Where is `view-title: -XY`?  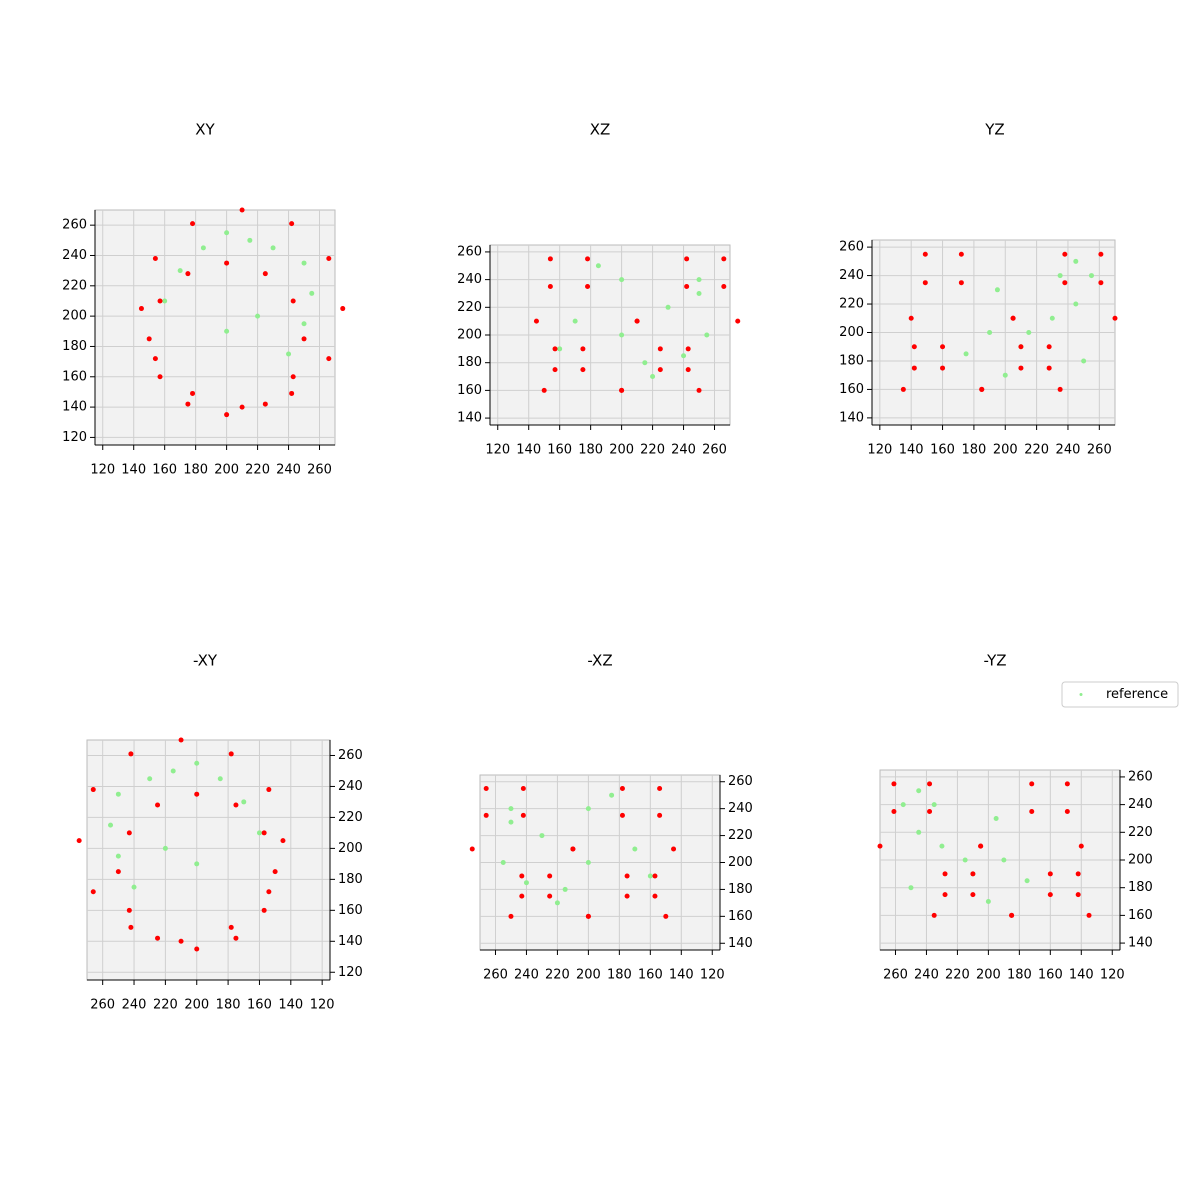
view-title: -XY is located at coordinates (205, 661).